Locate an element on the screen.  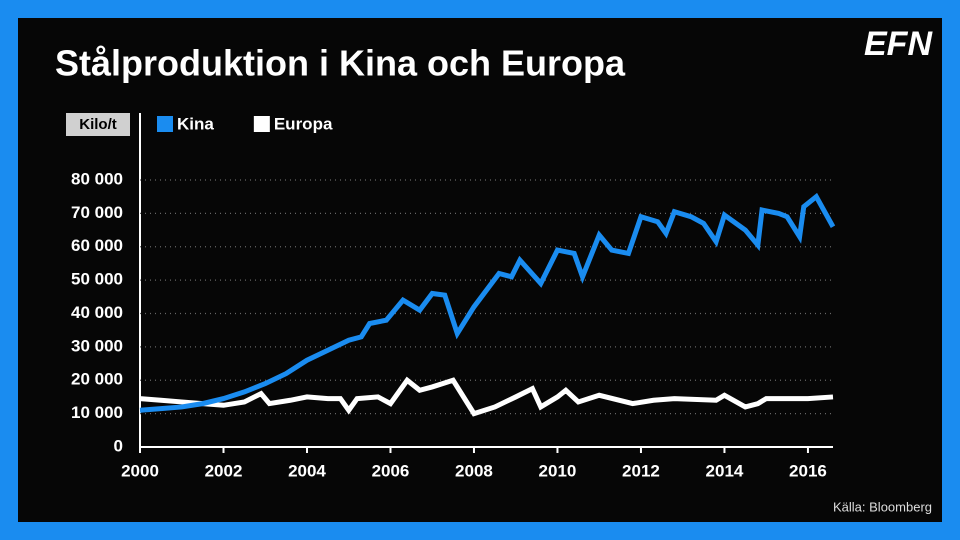
logo: EFN is located at coordinates (898, 44).